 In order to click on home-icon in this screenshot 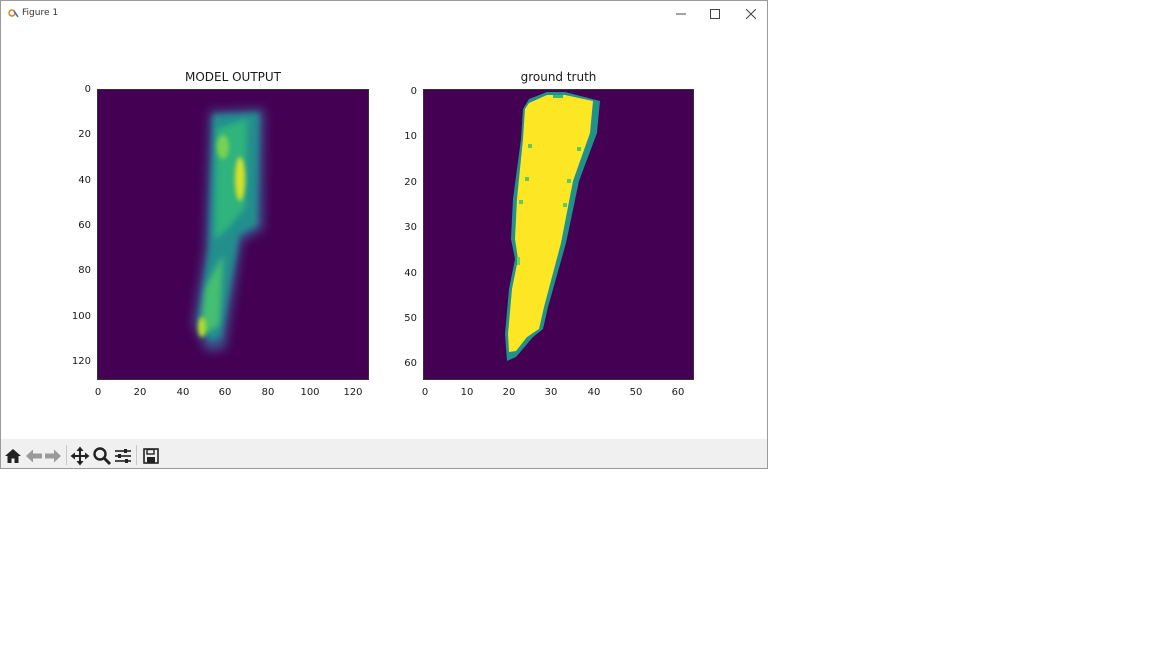, I will do `click(13, 456)`.